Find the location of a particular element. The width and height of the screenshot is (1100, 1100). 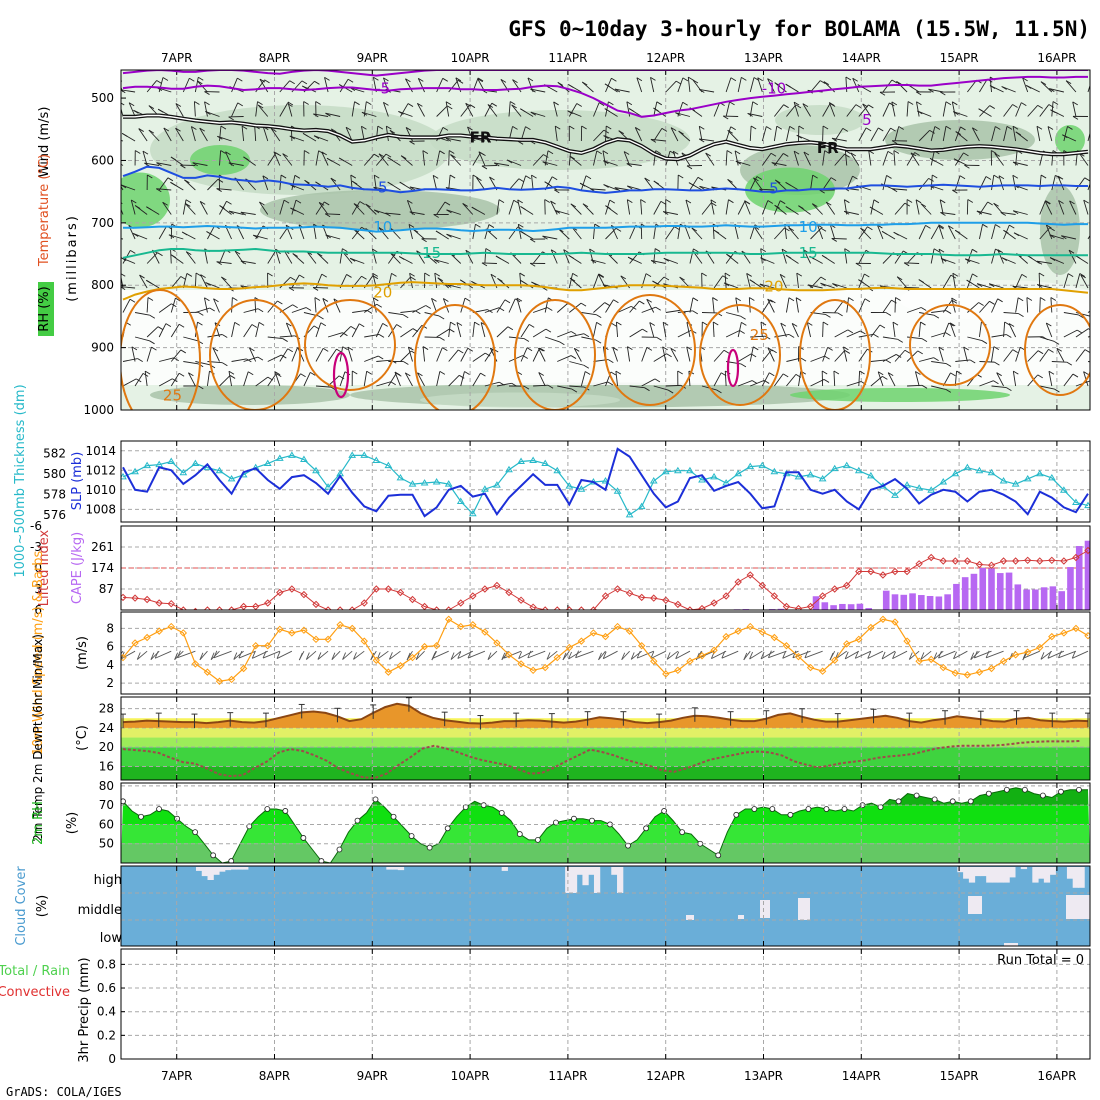

cape-tick: 174 is located at coordinates (102, 568).